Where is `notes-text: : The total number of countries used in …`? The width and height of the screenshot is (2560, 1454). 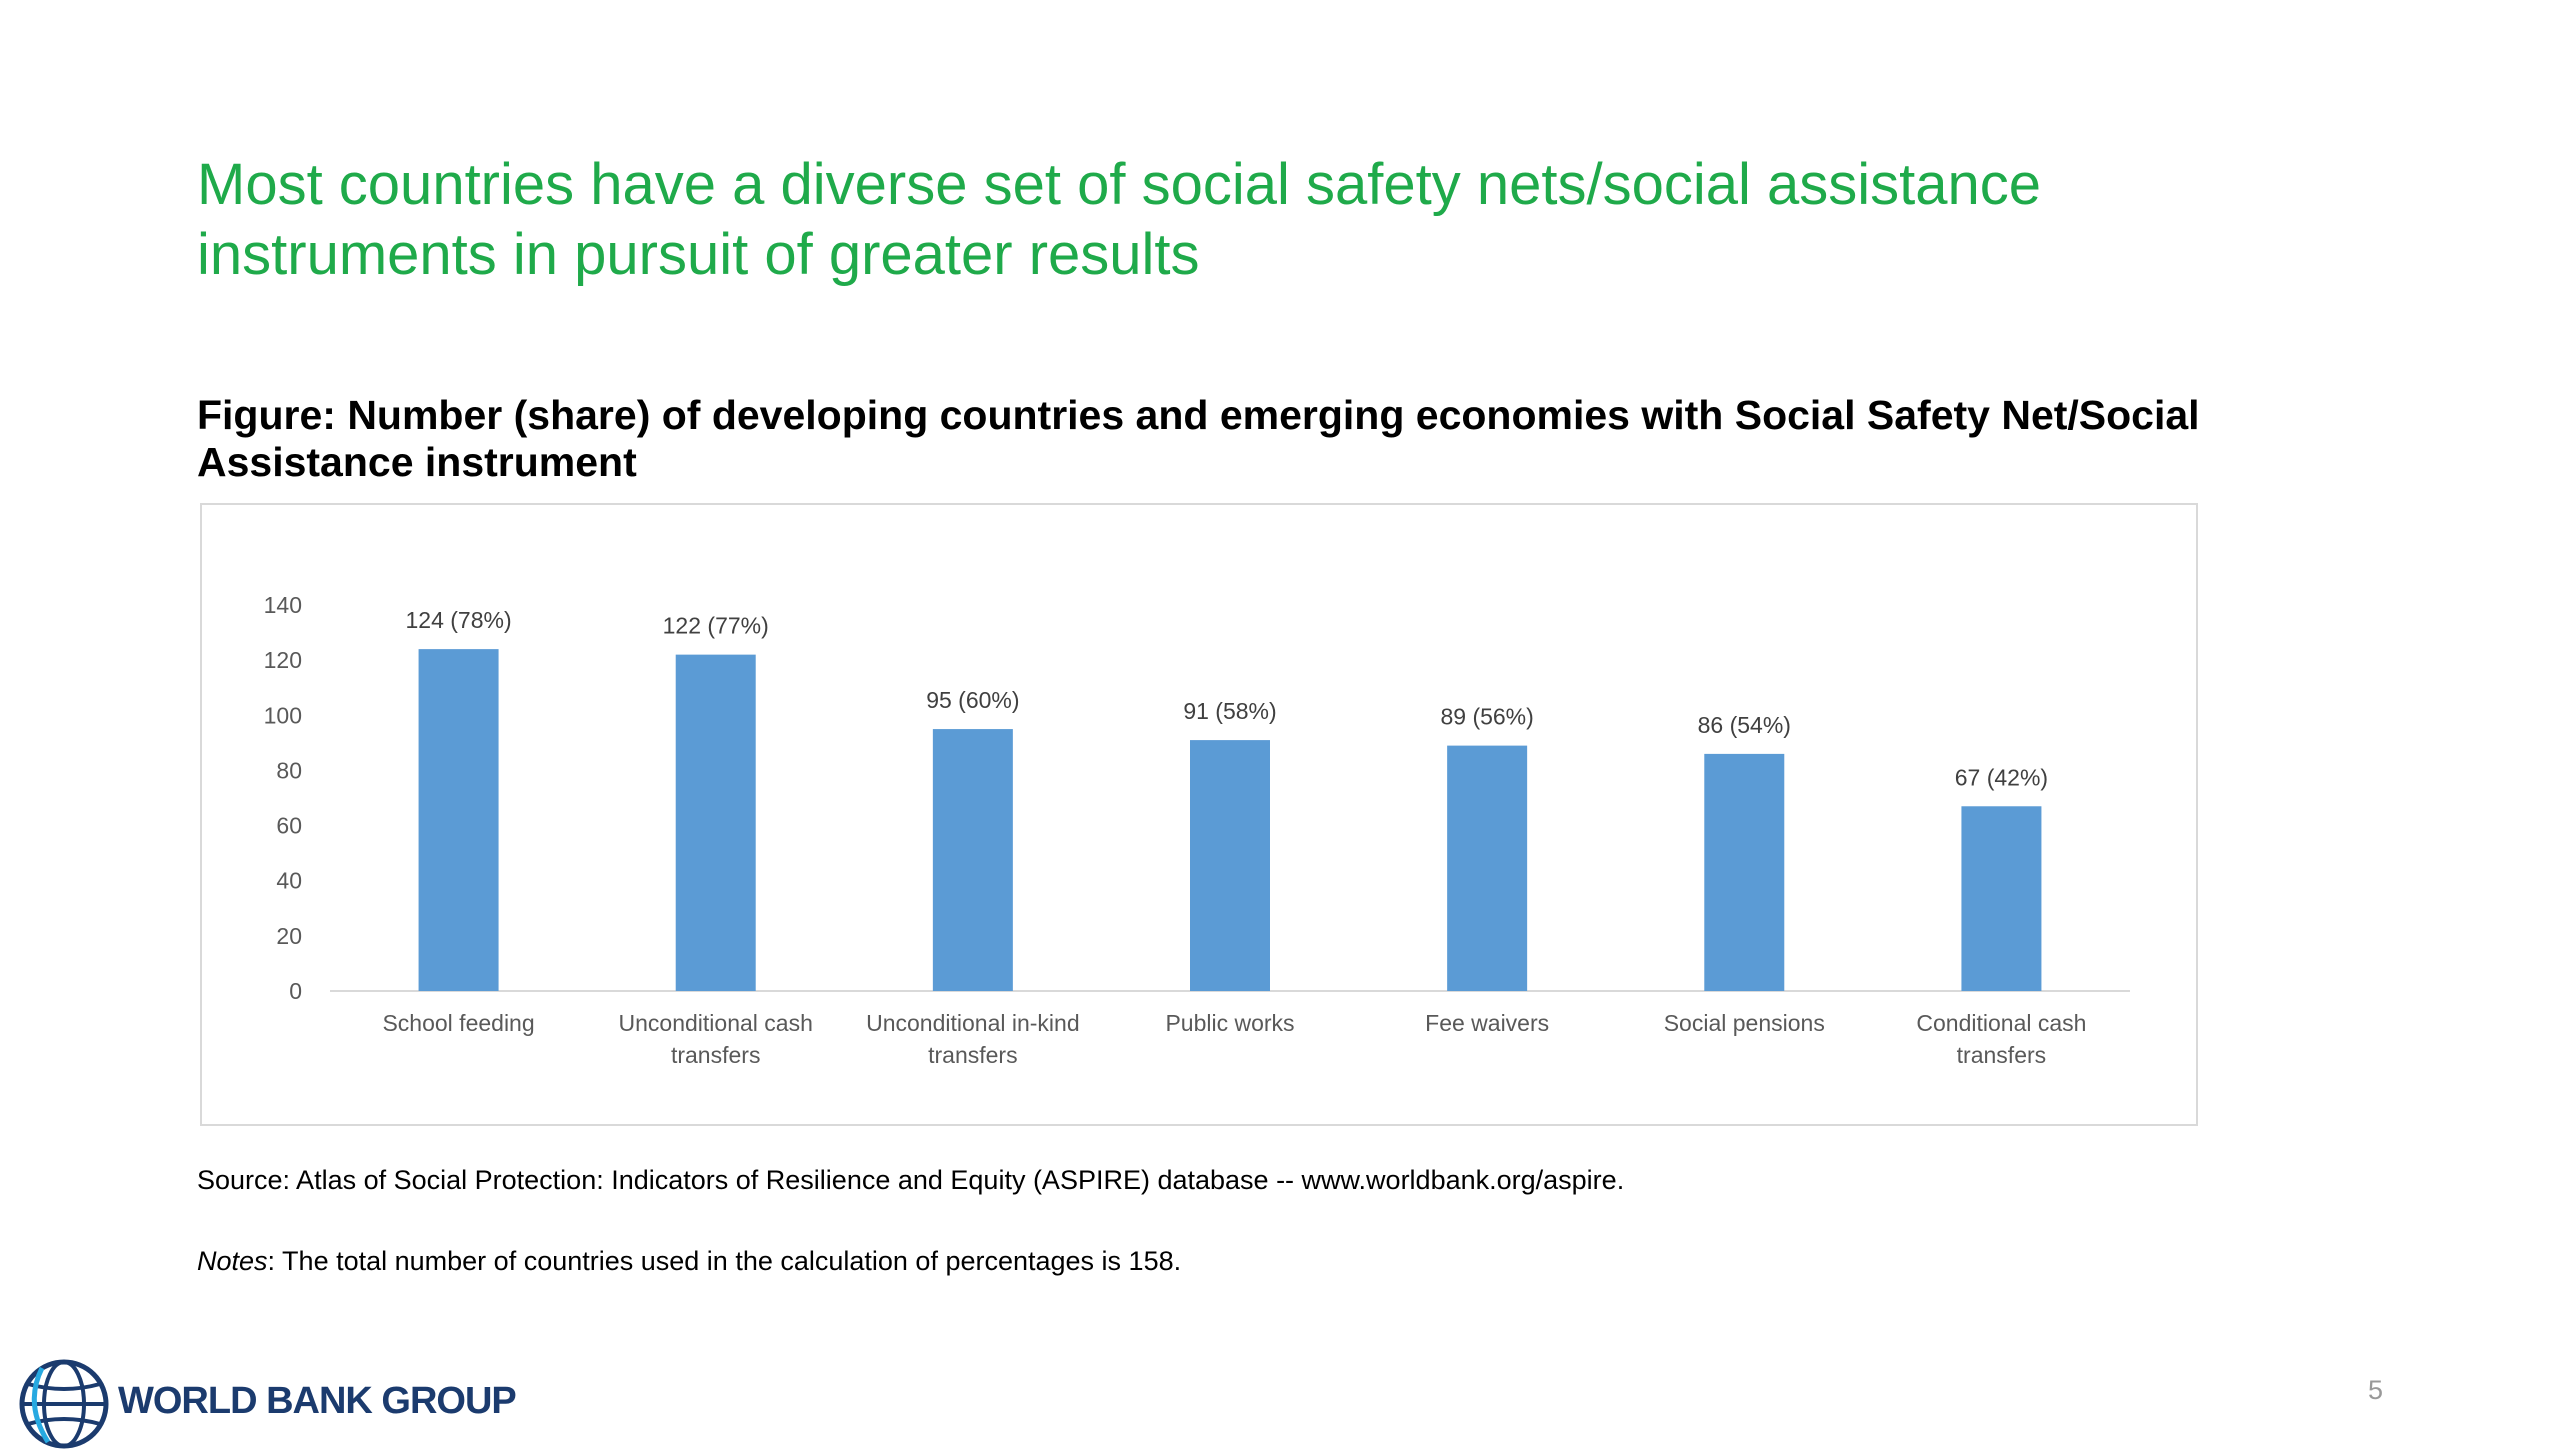
notes-text: : The total number of countries used in … is located at coordinates (724, 1261).